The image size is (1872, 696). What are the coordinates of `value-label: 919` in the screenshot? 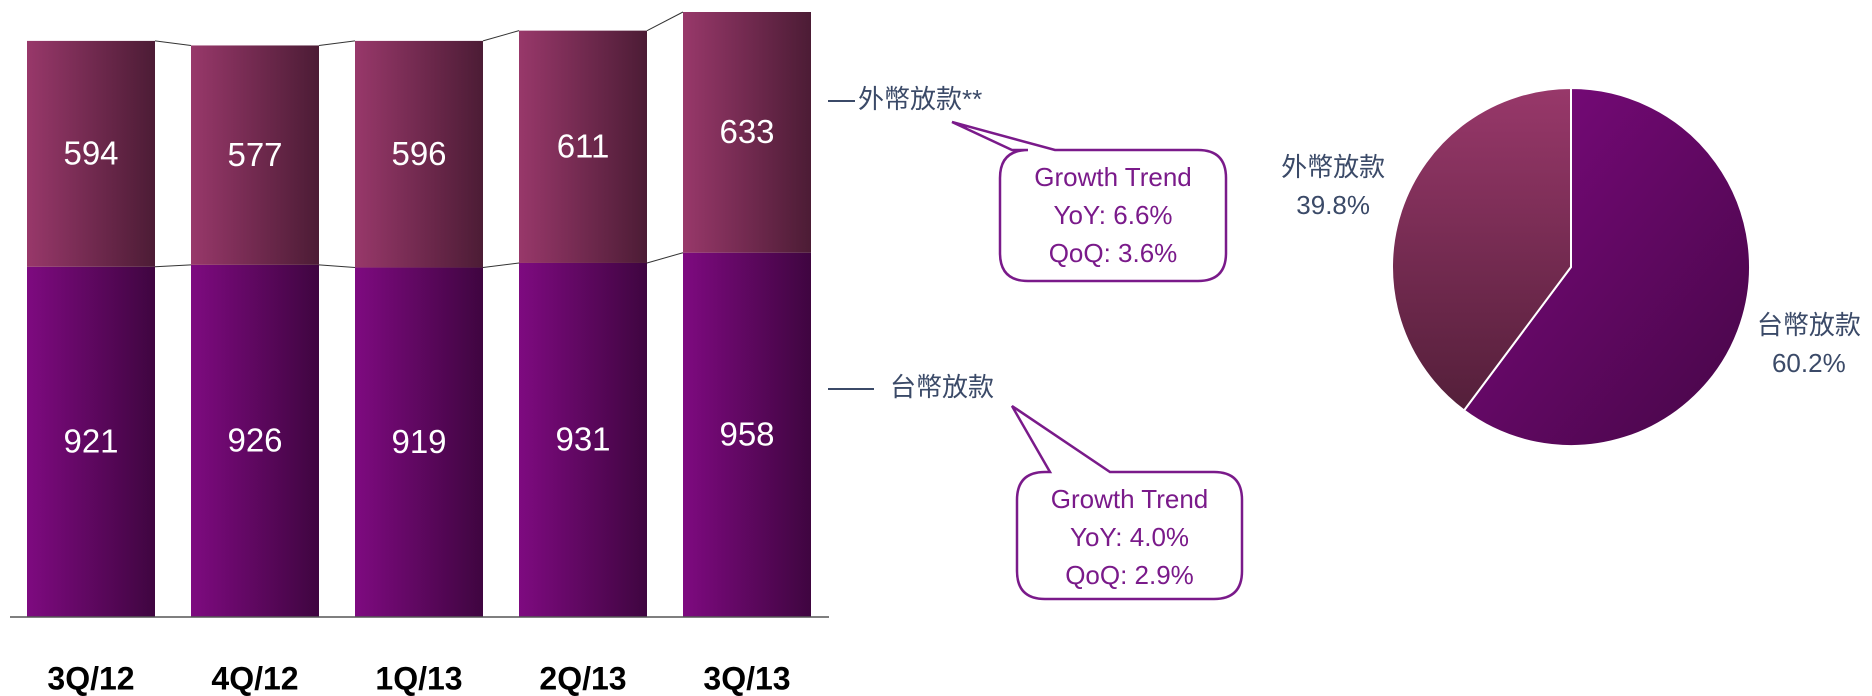 It's located at (418, 441).